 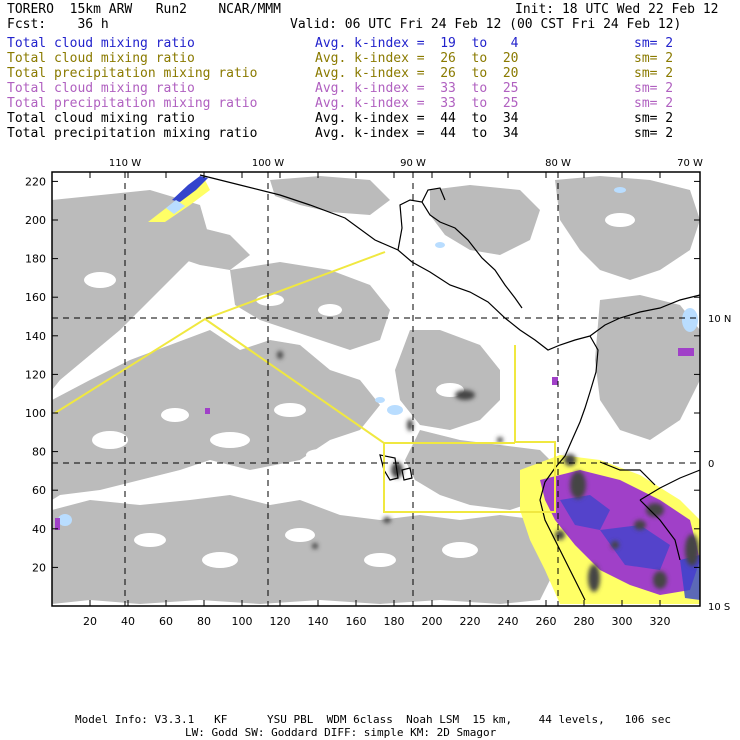 What do you see at coordinates (179, 199) in the screenshot?
I see `nw-streak` at bounding box center [179, 199].